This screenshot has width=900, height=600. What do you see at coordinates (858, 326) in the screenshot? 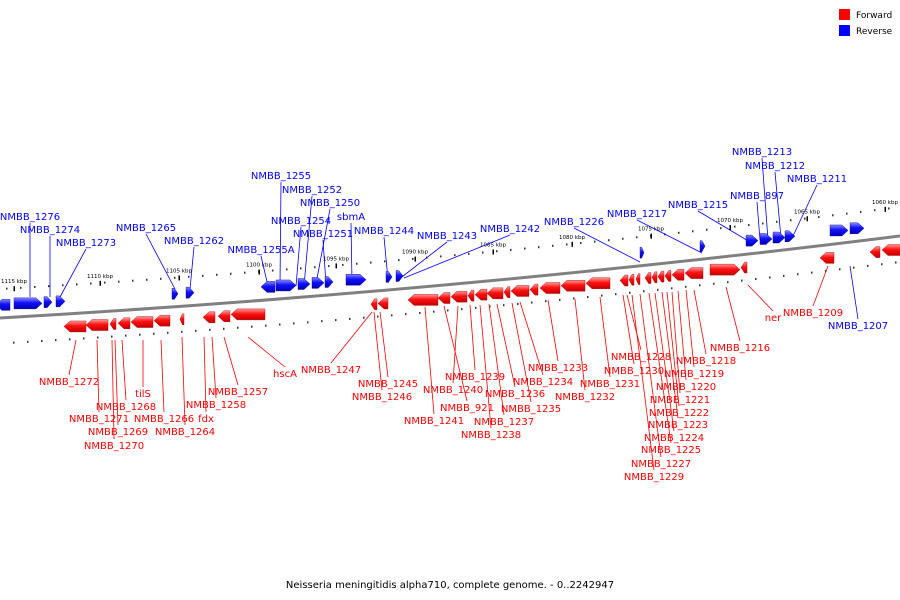
I see `gene-label-nmbb-1207: NMBB_1207` at bounding box center [858, 326].